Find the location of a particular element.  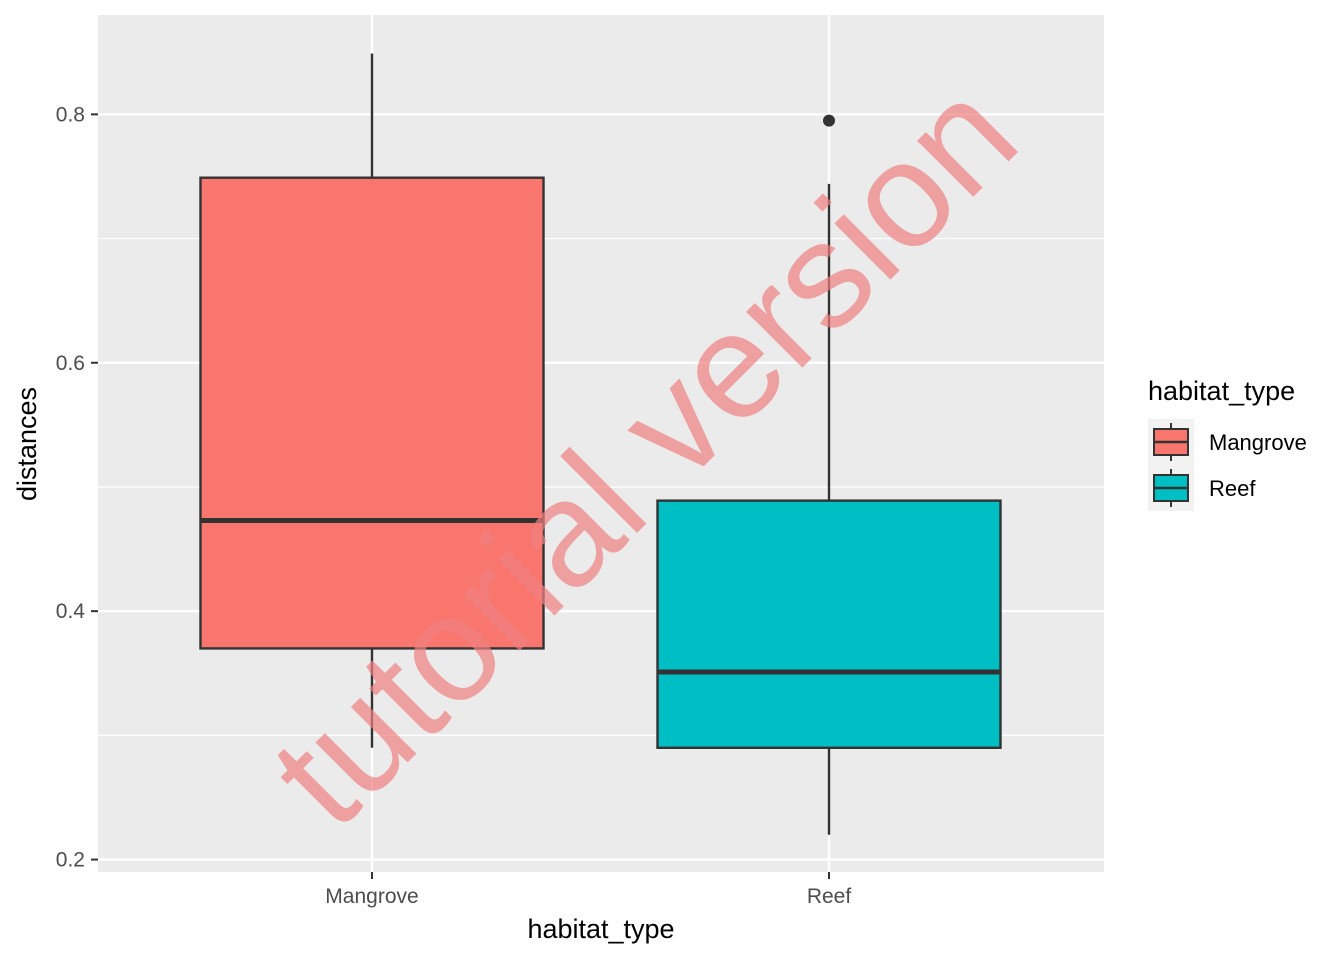

legend: habitat_type Mangrove Reef is located at coordinates (1227, 443).